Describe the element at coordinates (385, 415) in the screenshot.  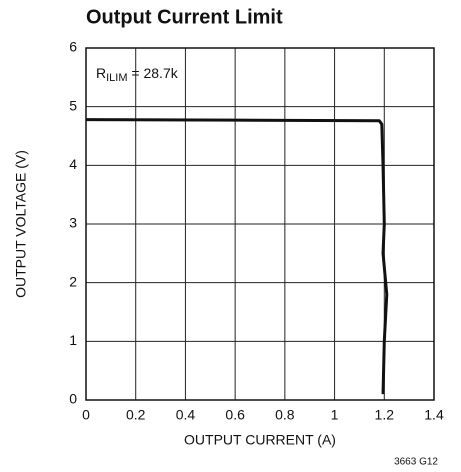
I see `x-tick-label: 1.2` at that location.